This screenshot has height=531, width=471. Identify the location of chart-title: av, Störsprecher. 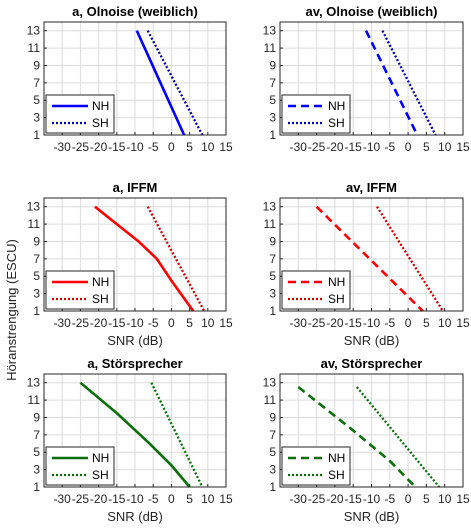
(372, 363).